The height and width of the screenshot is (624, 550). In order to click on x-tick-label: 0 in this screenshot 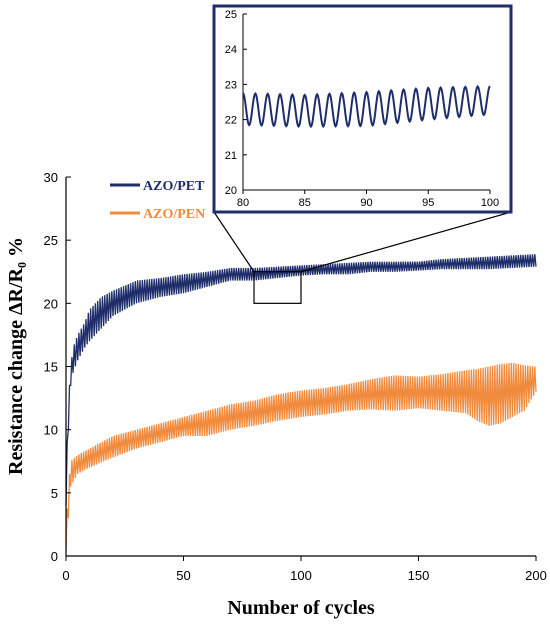, I will do `click(65, 575)`.